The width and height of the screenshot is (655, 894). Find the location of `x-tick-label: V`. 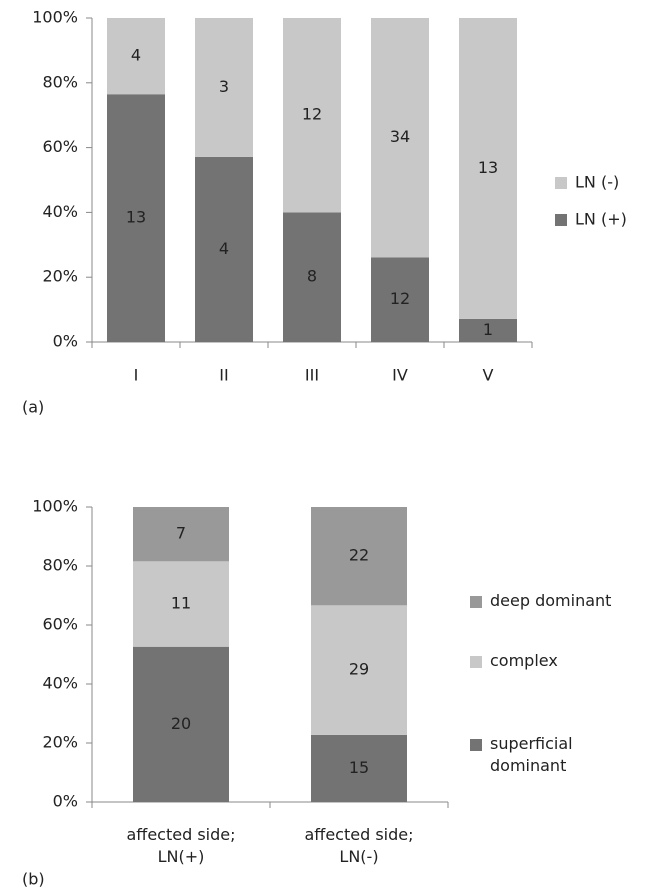

x-tick-label: V is located at coordinates (488, 375).